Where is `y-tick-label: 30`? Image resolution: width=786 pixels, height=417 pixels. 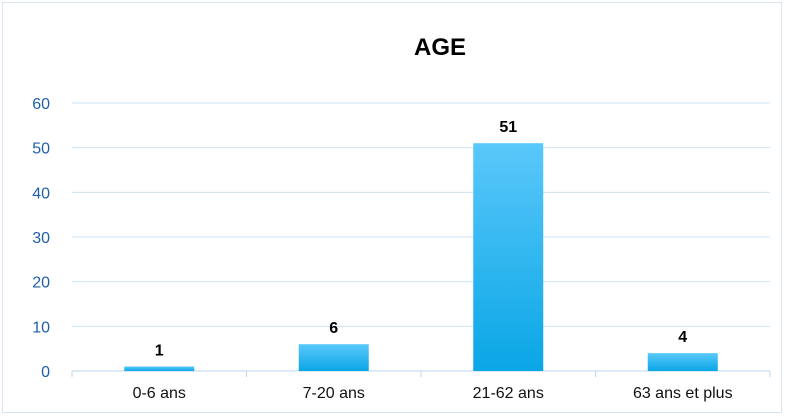
y-tick-label: 30 is located at coordinates (41, 238).